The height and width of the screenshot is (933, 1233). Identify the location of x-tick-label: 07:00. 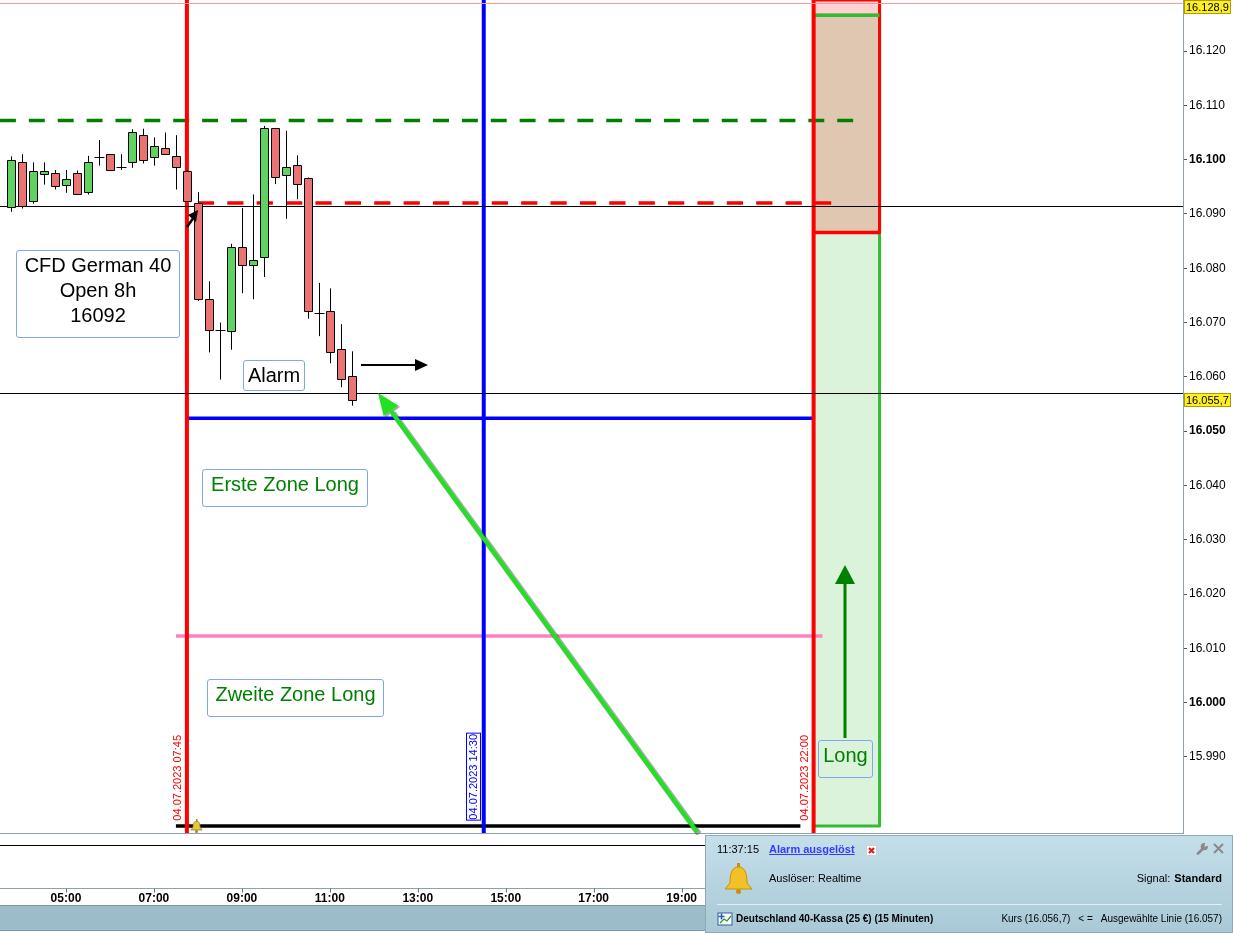
(154, 897).